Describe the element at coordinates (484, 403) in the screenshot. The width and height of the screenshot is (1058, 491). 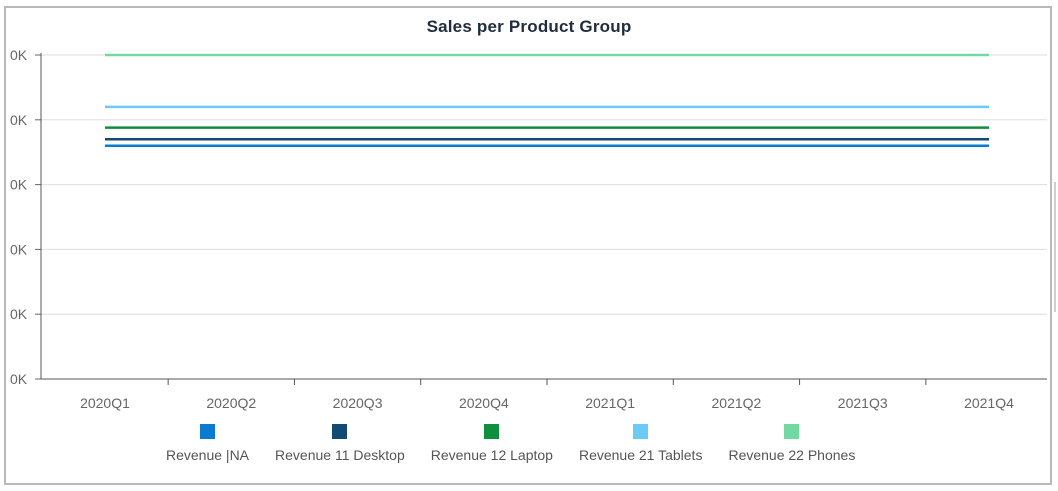
I see `x-tick-label: 2020Q4` at that location.